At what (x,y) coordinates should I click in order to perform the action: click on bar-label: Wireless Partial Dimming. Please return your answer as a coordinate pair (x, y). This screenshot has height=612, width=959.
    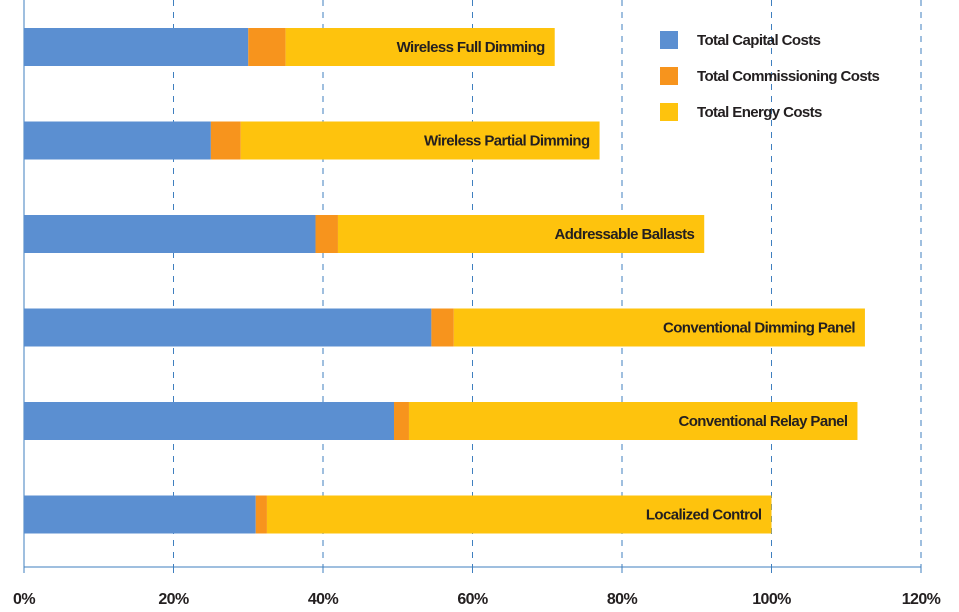
    Looking at the image, I should click on (507, 140).